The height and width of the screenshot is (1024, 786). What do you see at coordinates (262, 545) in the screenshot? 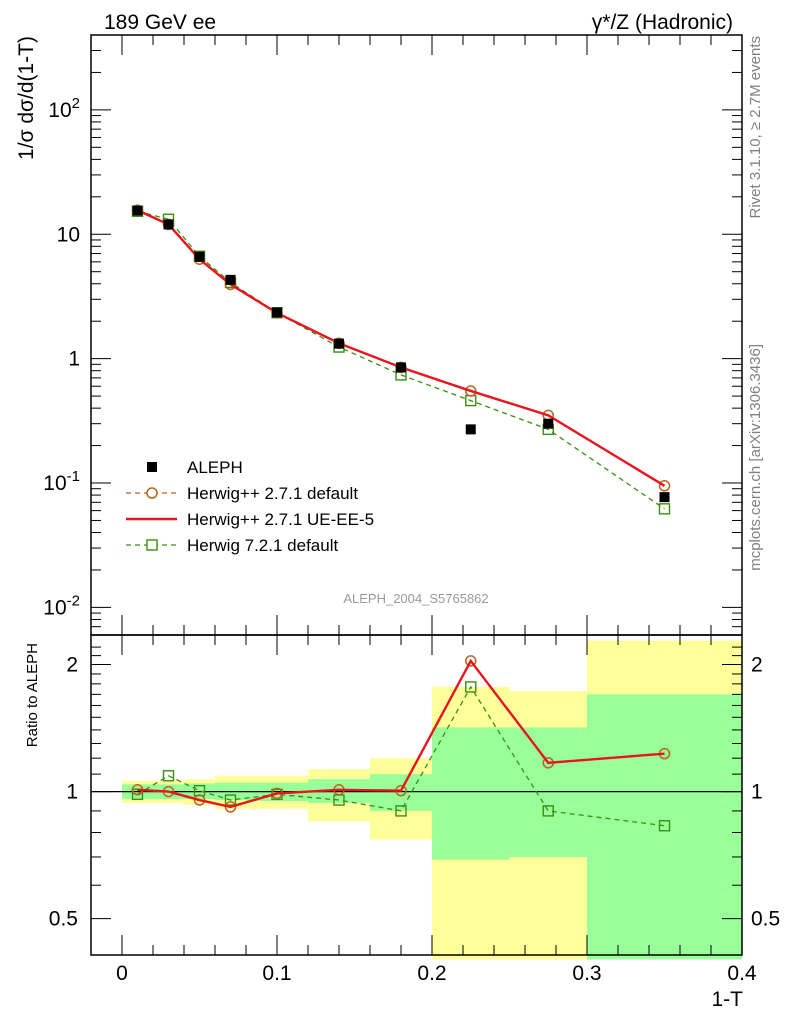
I see `legend-label: Herwig 7.2.1 default` at bounding box center [262, 545].